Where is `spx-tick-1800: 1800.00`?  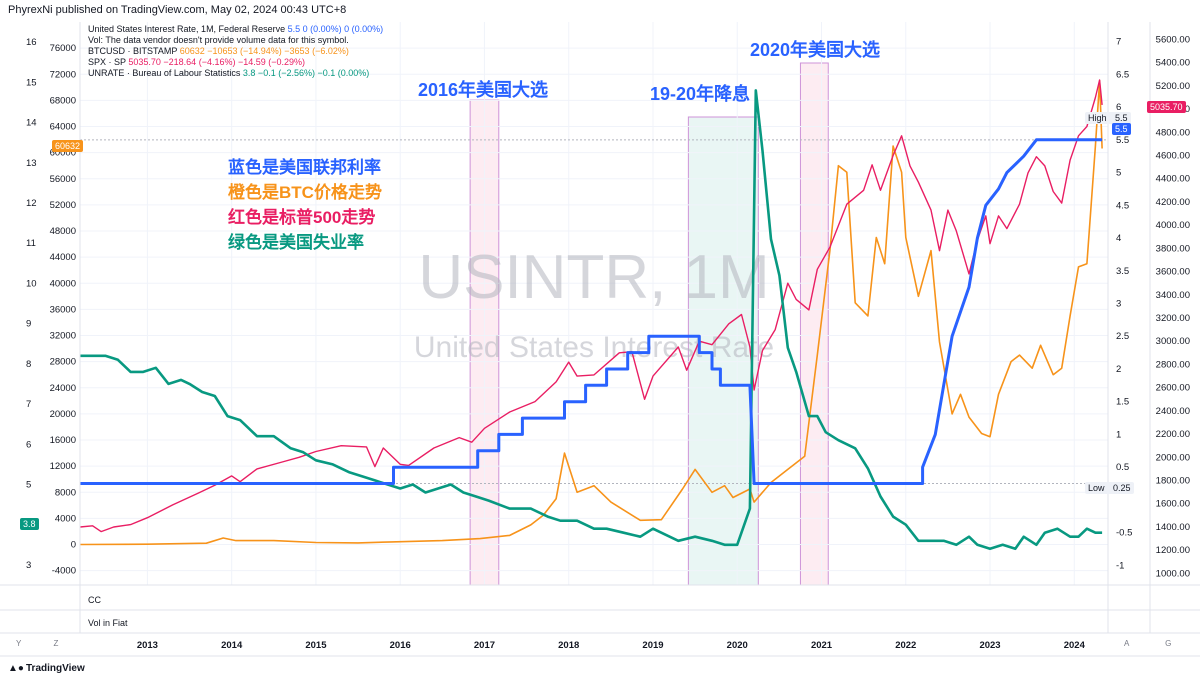 spx-tick-1800: 1800.00 is located at coordinates (1173, 481).